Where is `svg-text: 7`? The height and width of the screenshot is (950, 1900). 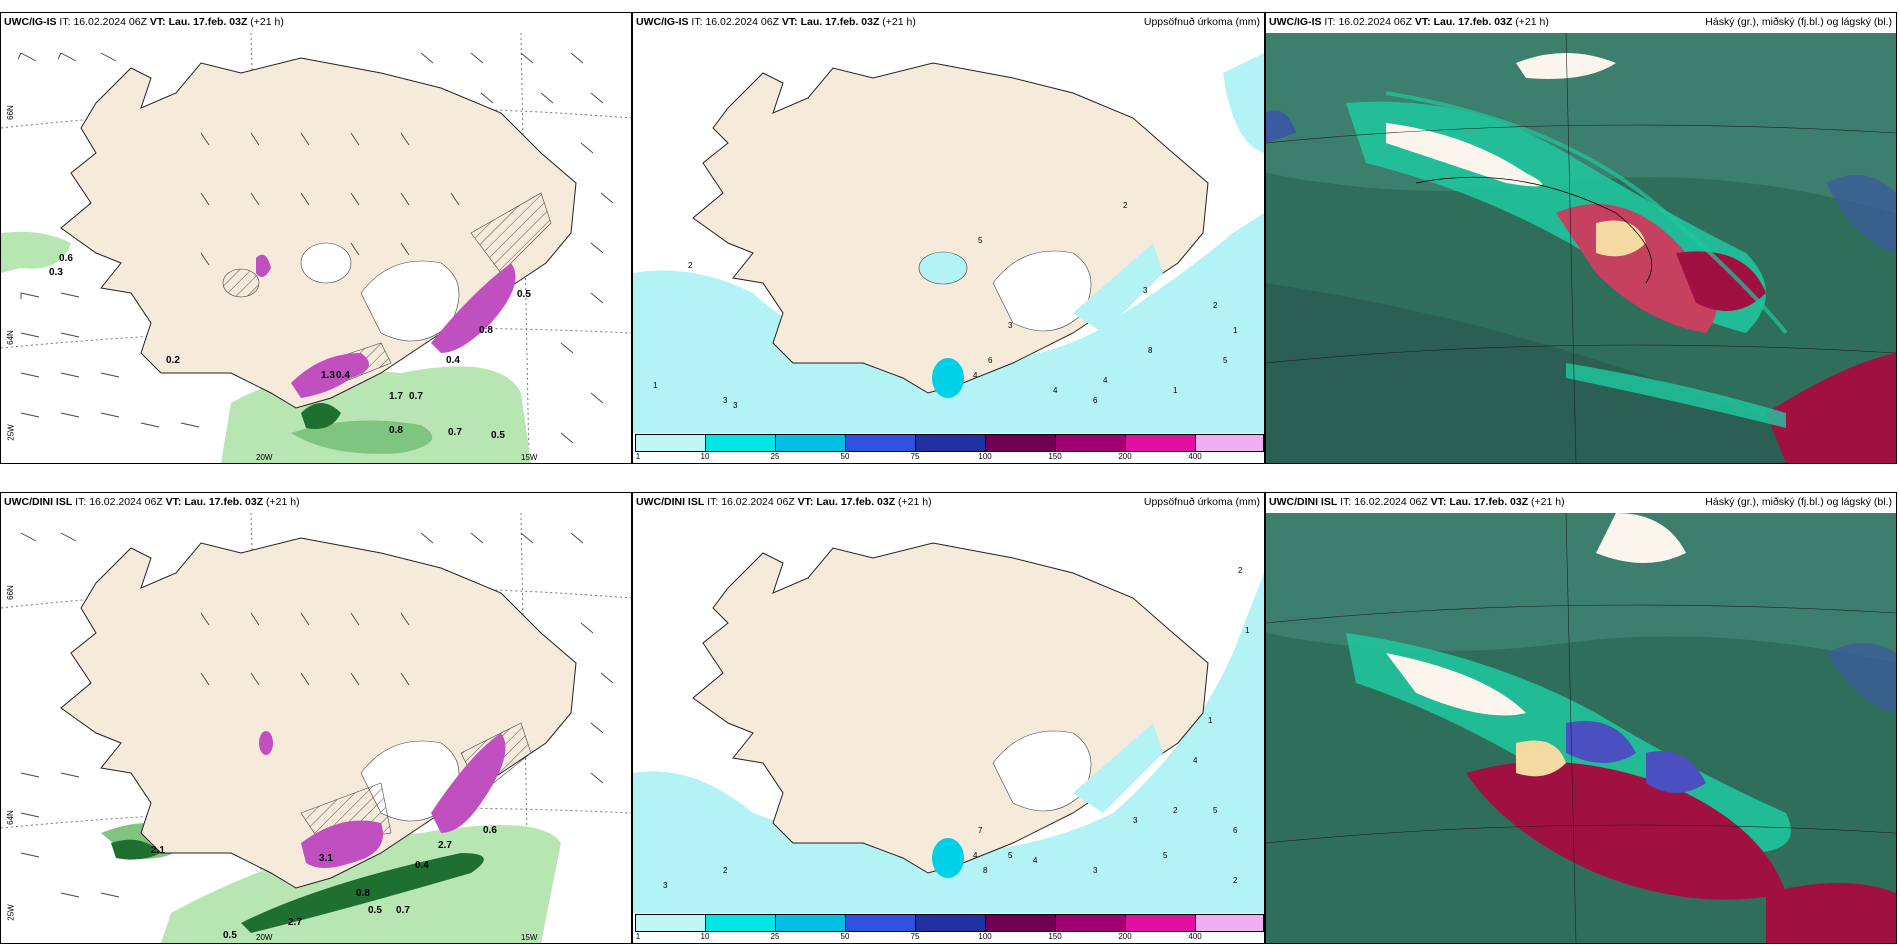
svg-text: 7 is located at coordinates (980, 830).